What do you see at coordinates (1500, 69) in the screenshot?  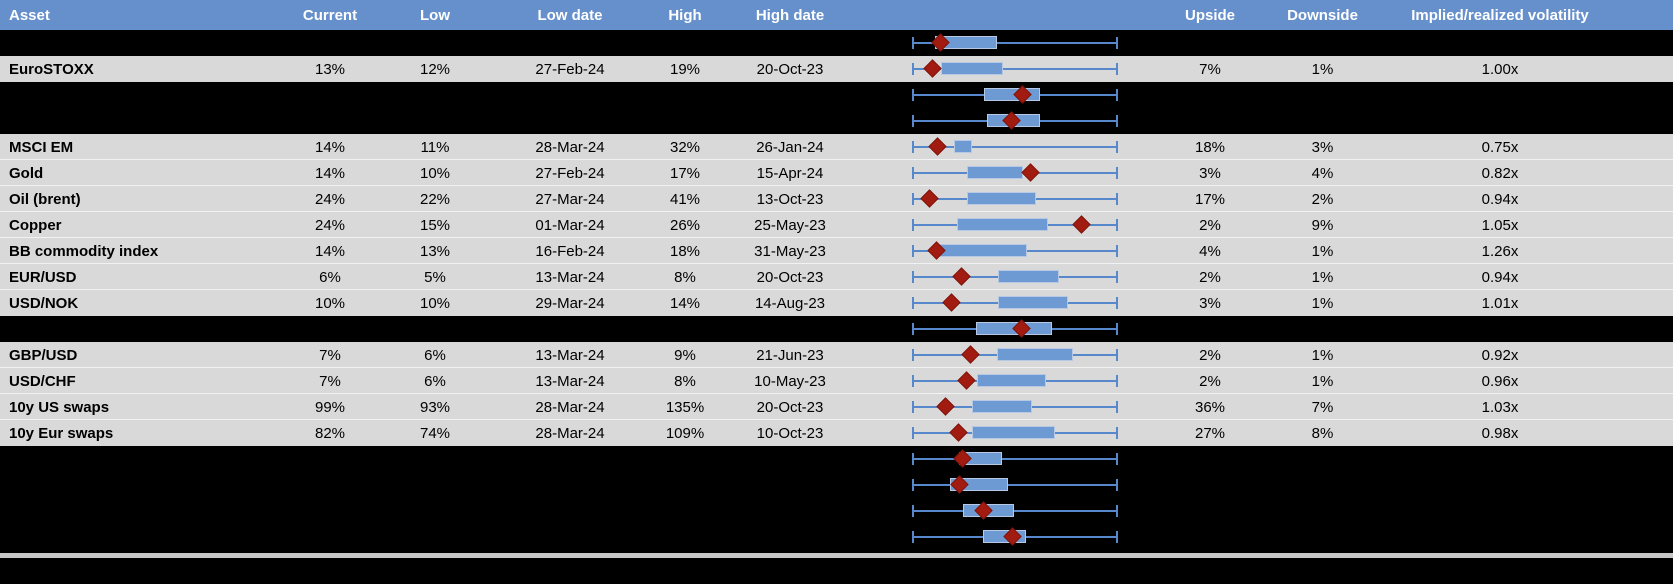 I see `cell-impl-real-vol: 1.00x` at bounding box center [1500, 69].